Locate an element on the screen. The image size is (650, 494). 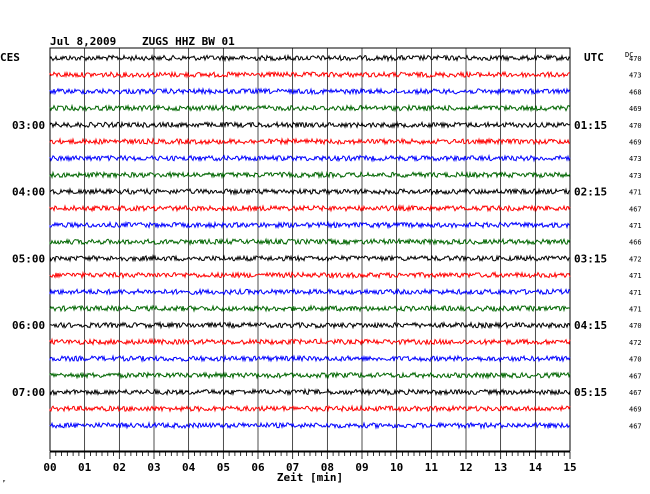
corner-mark: ᴾ is located at coordinates (4, 483).